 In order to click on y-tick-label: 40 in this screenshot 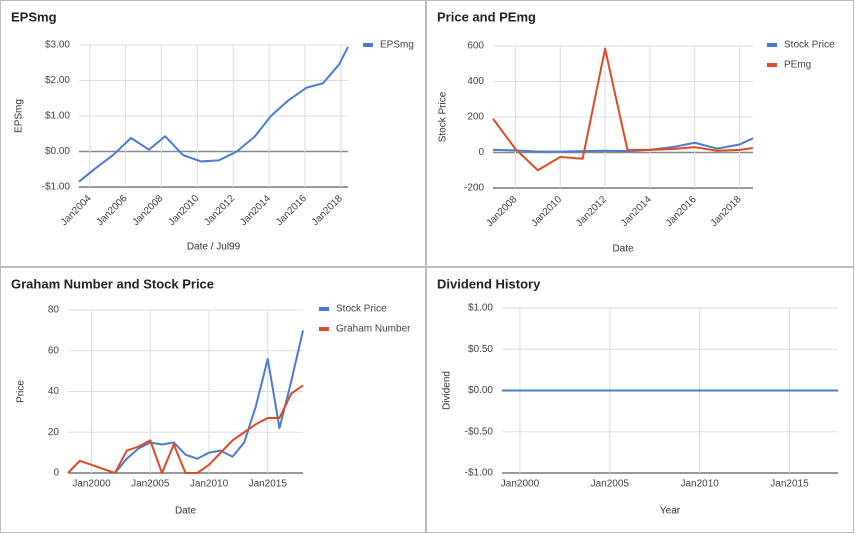, I will do `click(54, 391)`.